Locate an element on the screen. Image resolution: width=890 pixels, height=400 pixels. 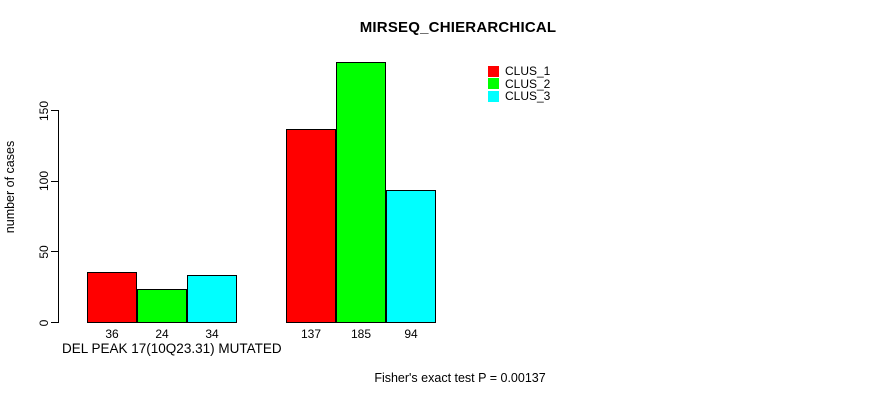
bar-value-label: 137 is located at coordinates (311, 334).